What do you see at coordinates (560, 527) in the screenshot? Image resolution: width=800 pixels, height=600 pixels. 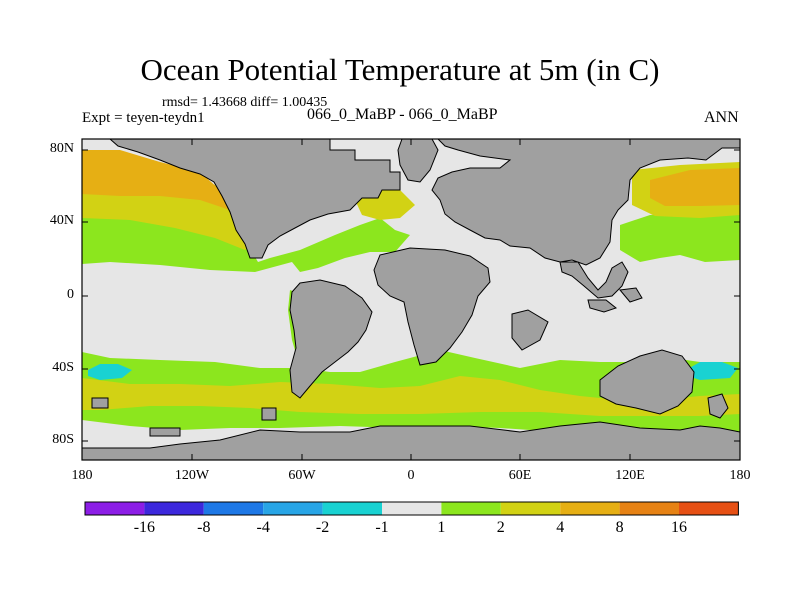 I see `colorbar-label: 4` at bounding box center [560, 527].